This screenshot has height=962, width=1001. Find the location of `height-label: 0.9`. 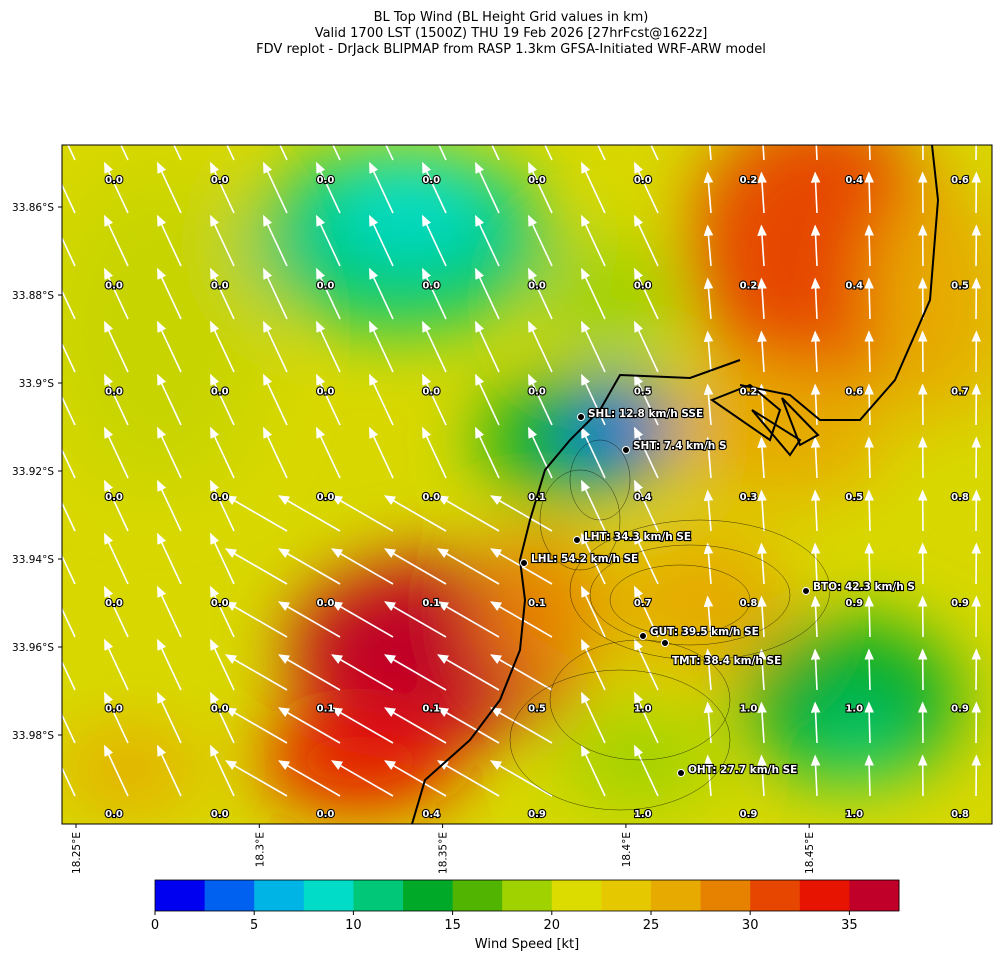

height-label: 0.9 is located at coordinates (854, 603).